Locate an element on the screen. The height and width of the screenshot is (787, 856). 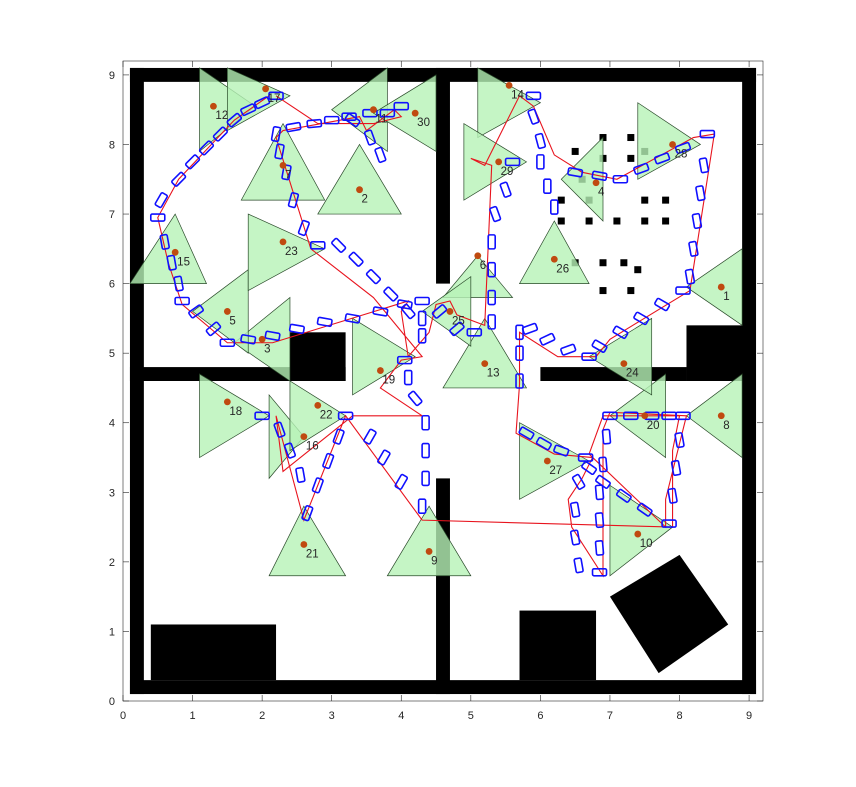
y-tick-label: 4 is located at coordinates (112, 424).